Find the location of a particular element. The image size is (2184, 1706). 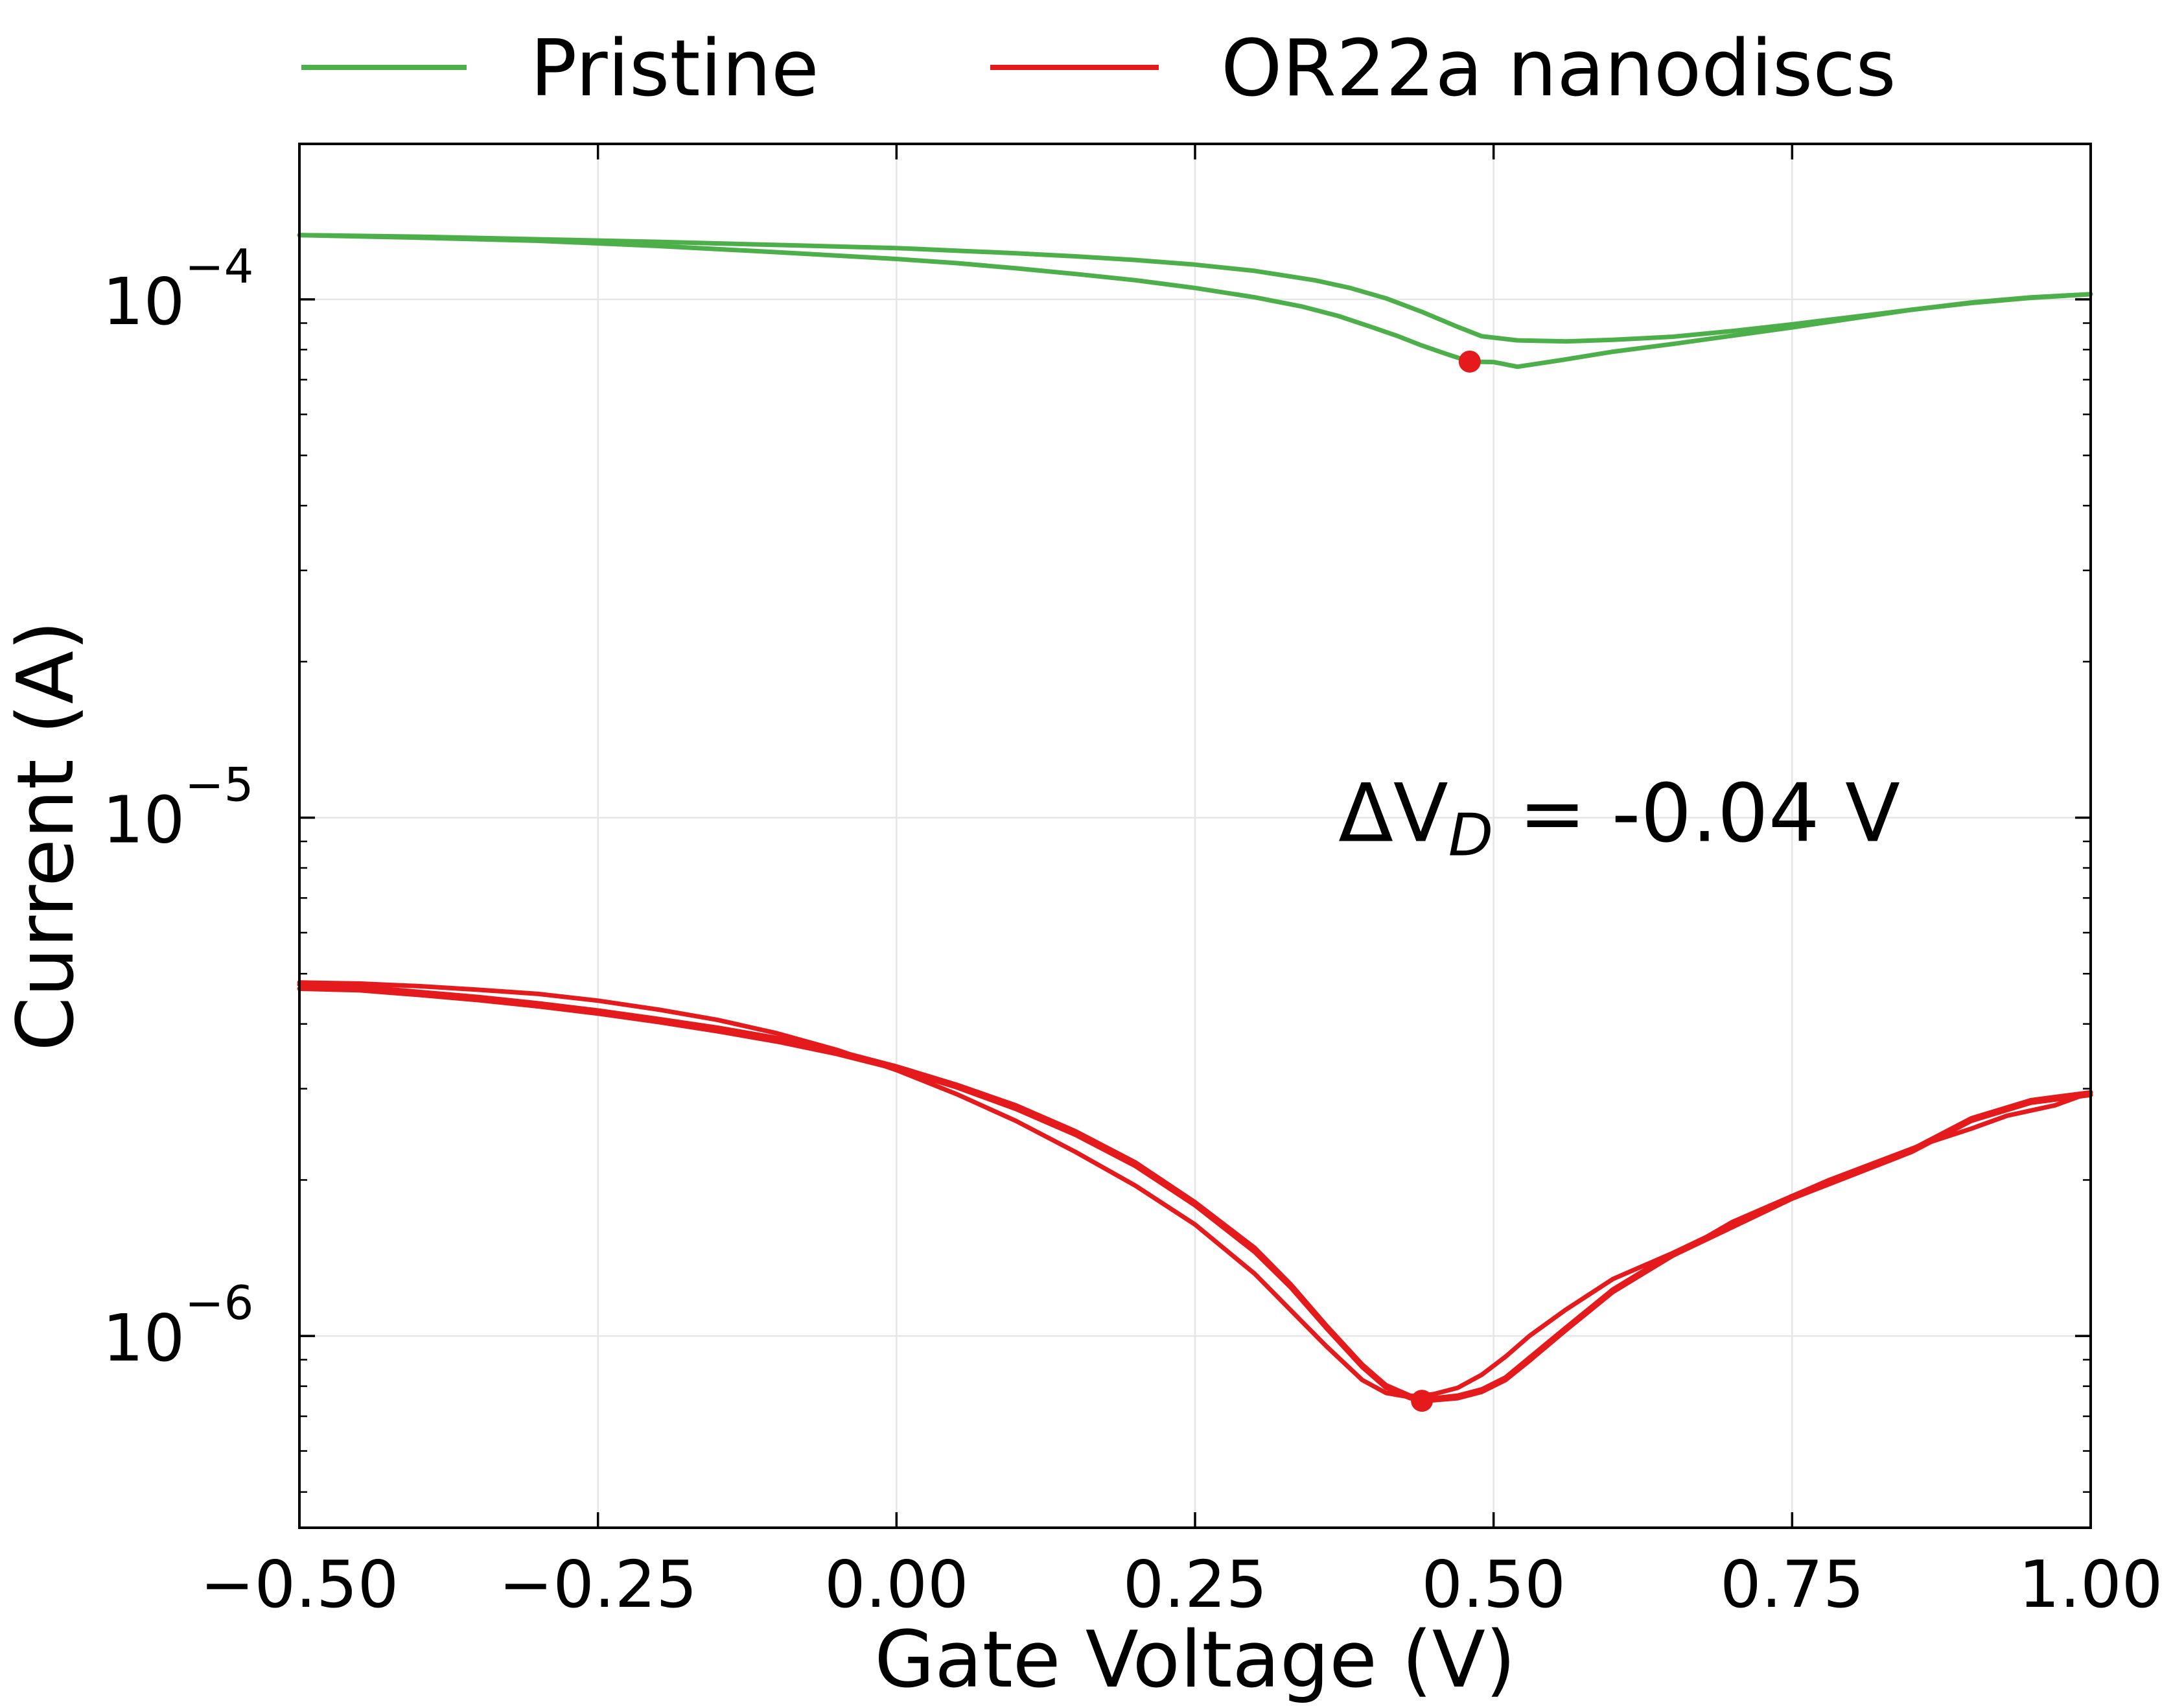

delta-vd-annotation: ΔVD = -0.04 V is located at coordinates (1619, 818).